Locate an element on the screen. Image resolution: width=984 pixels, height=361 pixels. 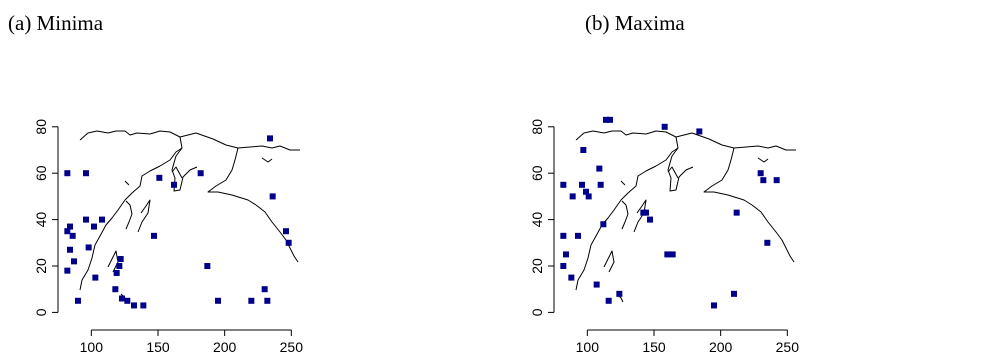
coastline-b is located at coordinates (686, 216).